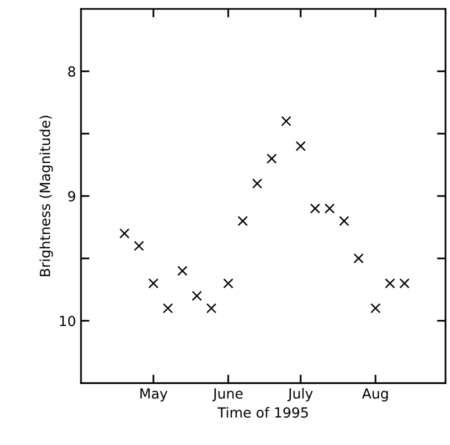 The height and width of the screenshot is (445, 450). What do you see at coordinates (46, 196) in the screenshot?
I see `y-axis-title: Brightness (Magnitude)` at bounding box center [46, 196].